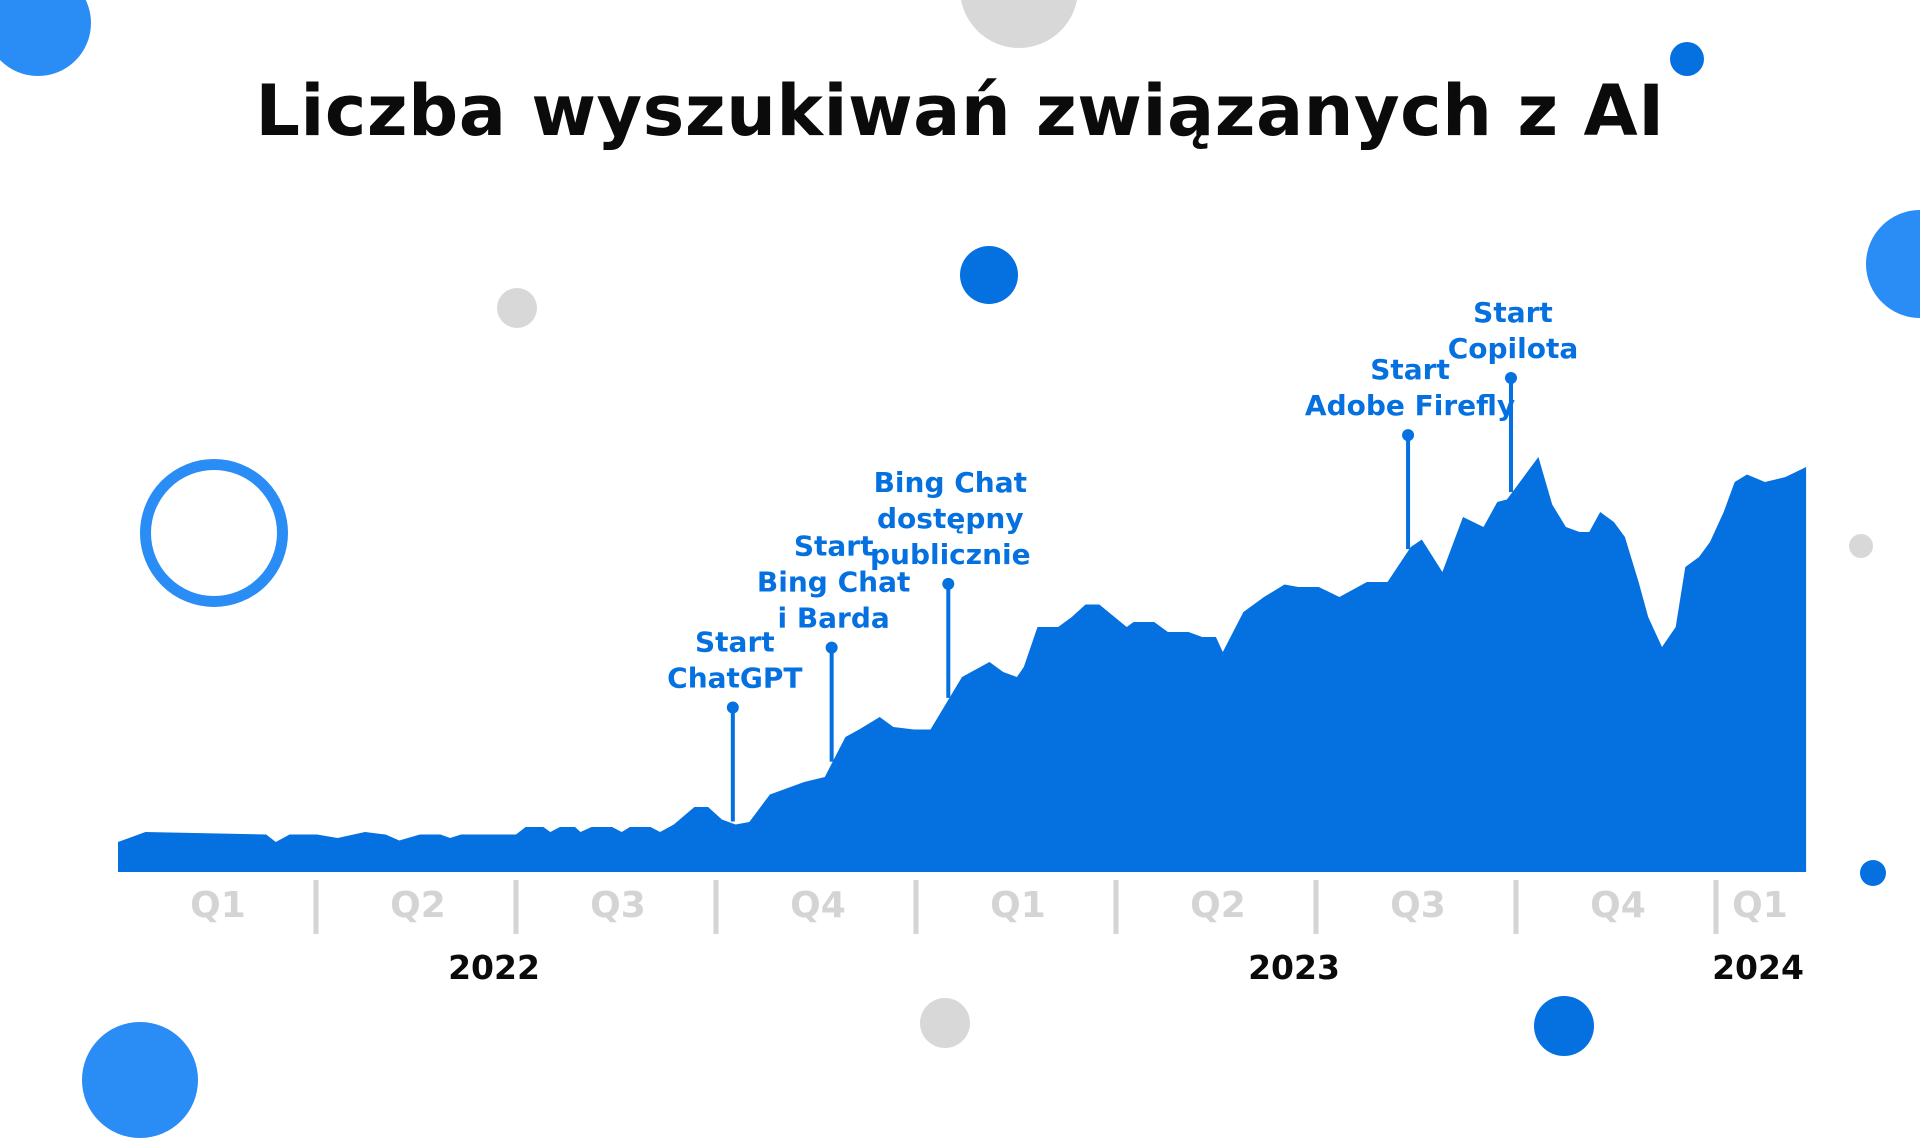  What do you see at coordinates (1410, 405) in the screenshot?
I see `annotation-label: Adobe Firefly` at bounding box center [1410, 405].